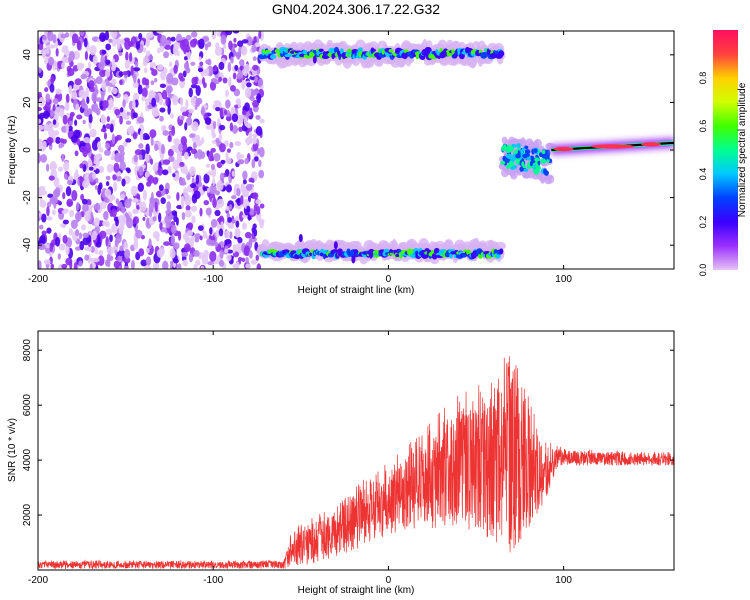 This screenshot has height=600, width=750. What do you see at coordinates (703, 270) in the screenshot?
I see `colorbar-tick-label: 0.0` at bounding box center [703, 270].